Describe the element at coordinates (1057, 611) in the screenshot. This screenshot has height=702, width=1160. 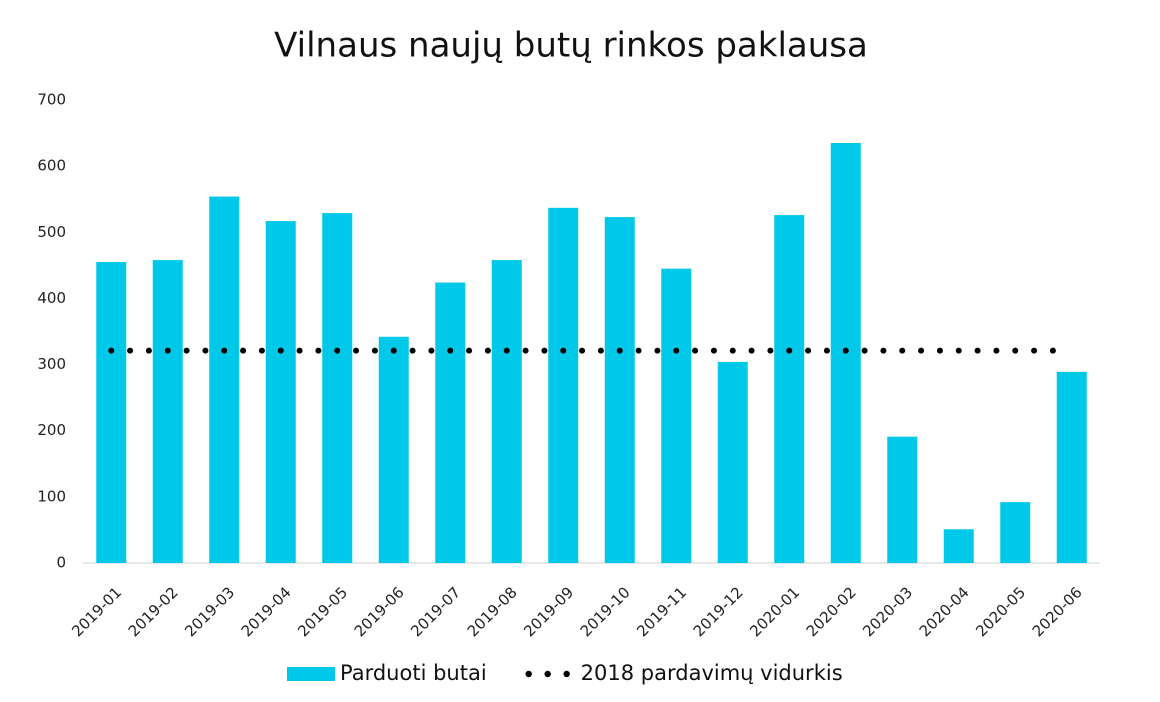
I see `x-tick-label: 2020-06` at that location.